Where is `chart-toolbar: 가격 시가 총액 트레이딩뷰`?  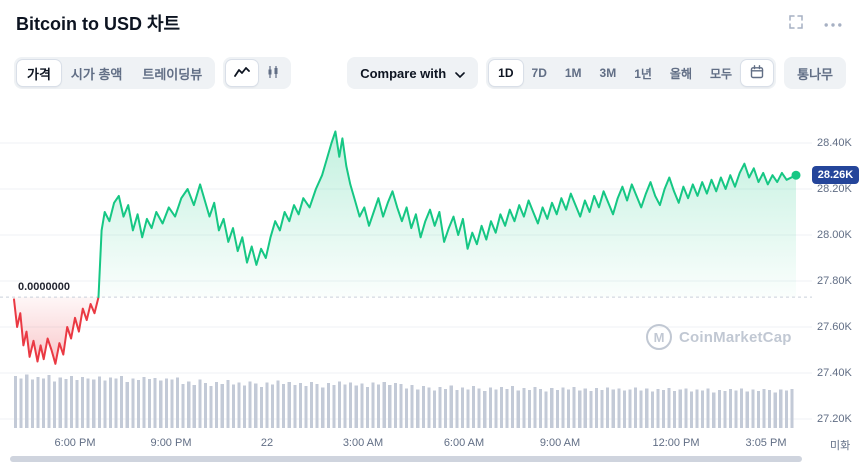 chart-toolbar: 가격 시가 총액 트레이딩뷰 is located at coordinates (430, 73).